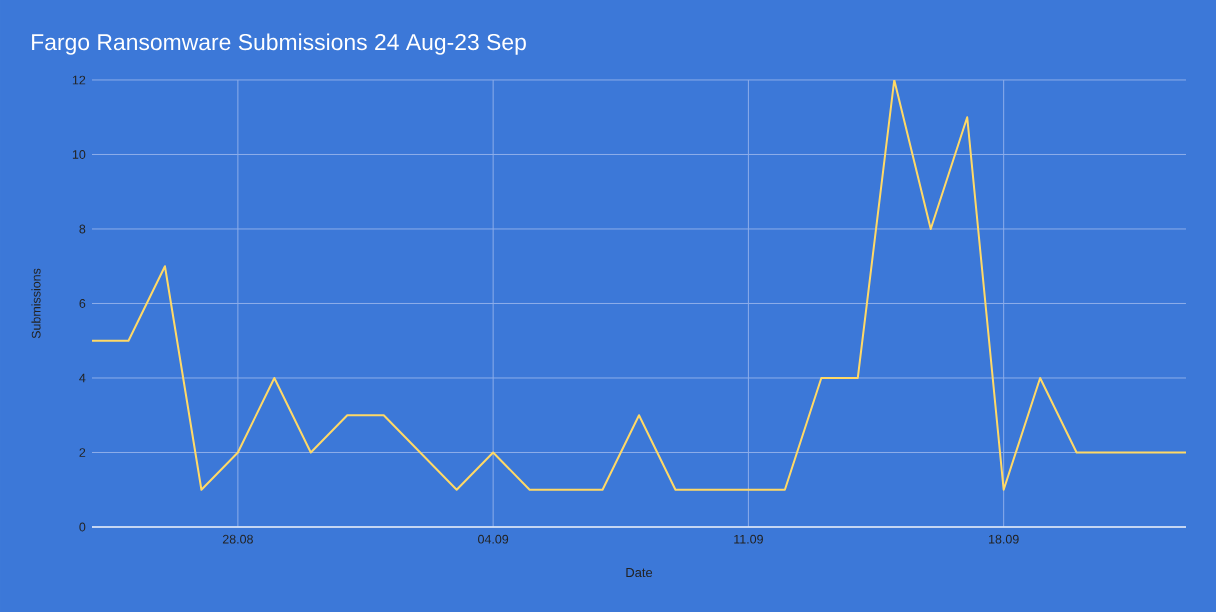  Describe the element at coordinates (82, 452) in the screenshot. I see `y-tick-label: 2` at that location.